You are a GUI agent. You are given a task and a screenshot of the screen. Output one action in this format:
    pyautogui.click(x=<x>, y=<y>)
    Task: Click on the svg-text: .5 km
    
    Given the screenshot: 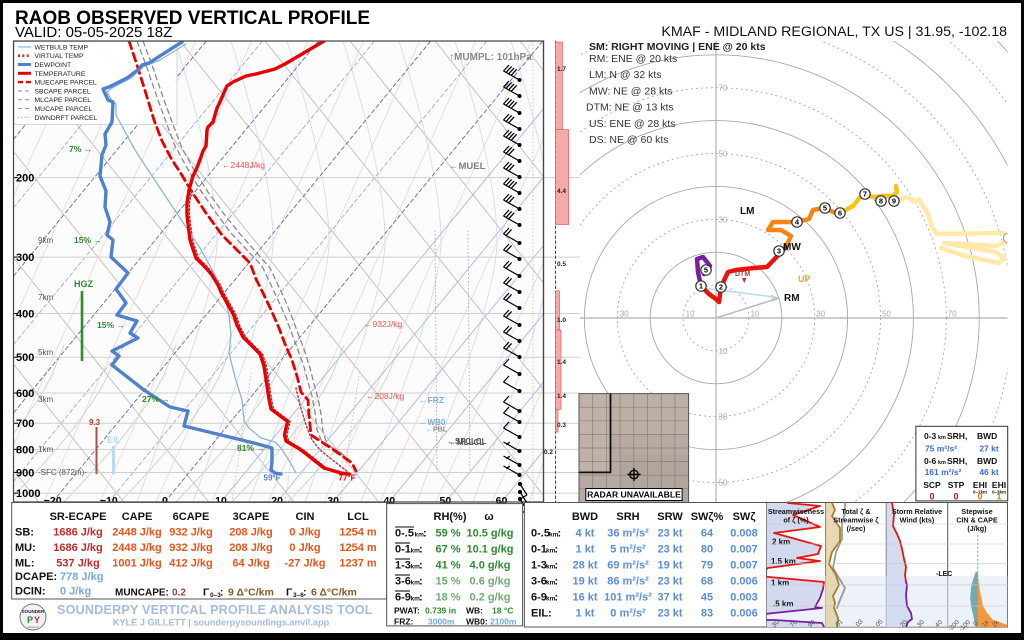 What is the action you would take?
    pyautogui.click(x=783, y=604)
    